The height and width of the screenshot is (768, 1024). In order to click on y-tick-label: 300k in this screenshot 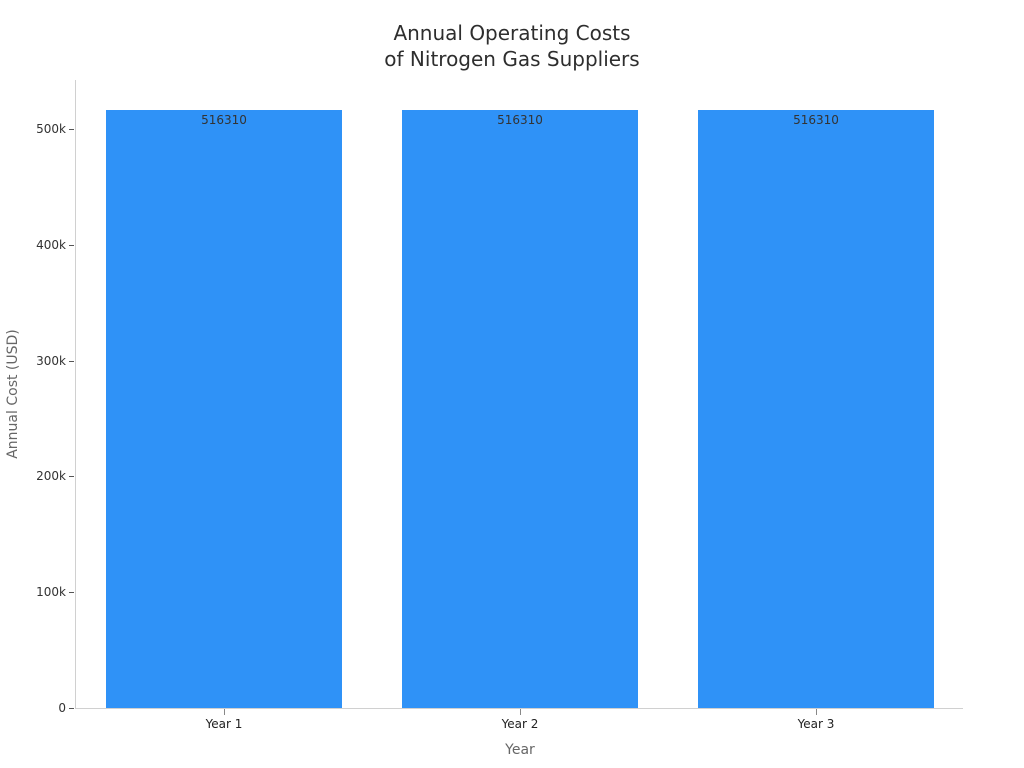, I will do `click(51, 360)`.